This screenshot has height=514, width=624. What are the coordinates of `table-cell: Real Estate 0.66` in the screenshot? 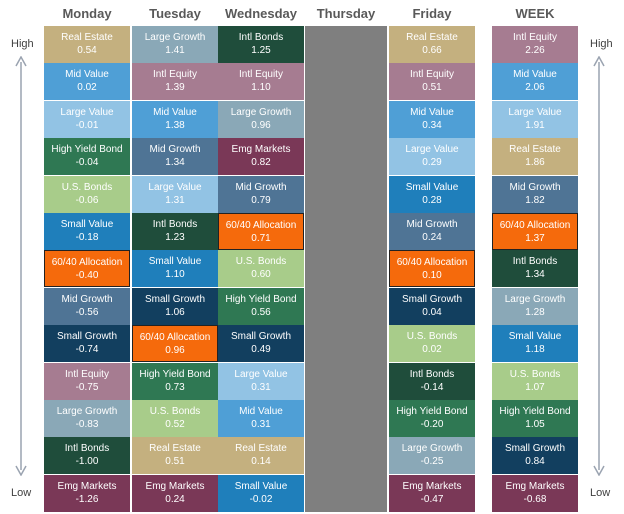 It's located at (432, 44).